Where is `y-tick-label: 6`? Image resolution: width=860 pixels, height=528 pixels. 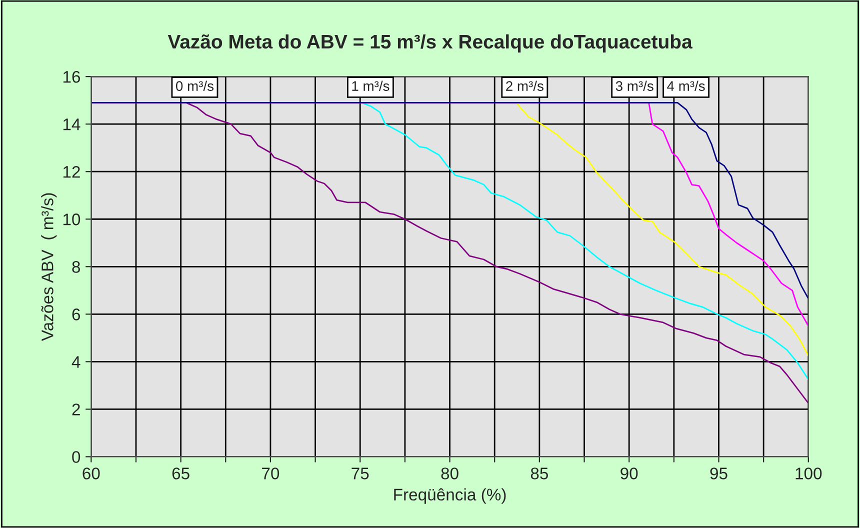 y-tick-label: 6 is located at coordinates (76, 314).